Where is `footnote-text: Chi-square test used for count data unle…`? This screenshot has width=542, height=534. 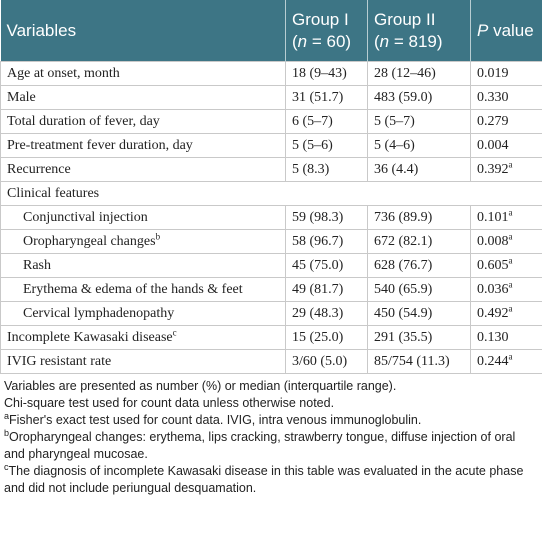 footnote-text: Chi-square test used for count data unle… is located at coordinates (169, 403).